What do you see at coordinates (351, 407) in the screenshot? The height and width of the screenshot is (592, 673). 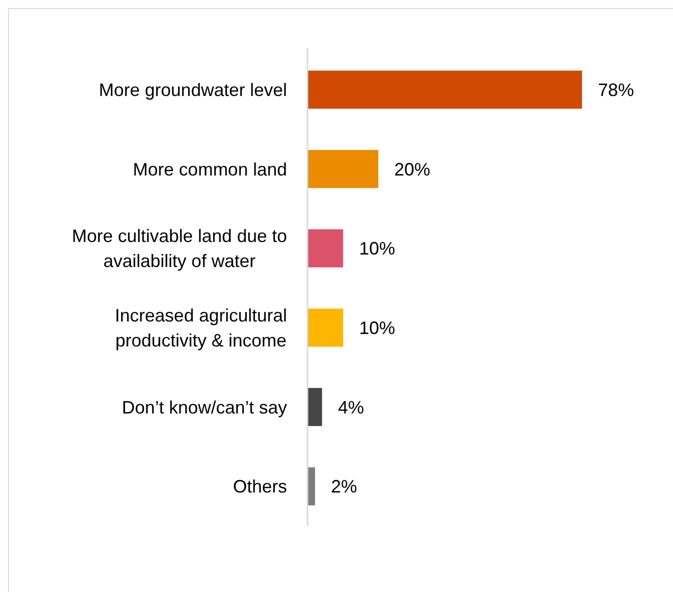 I see `data-label: 4%` at bounding box center [351, 407].